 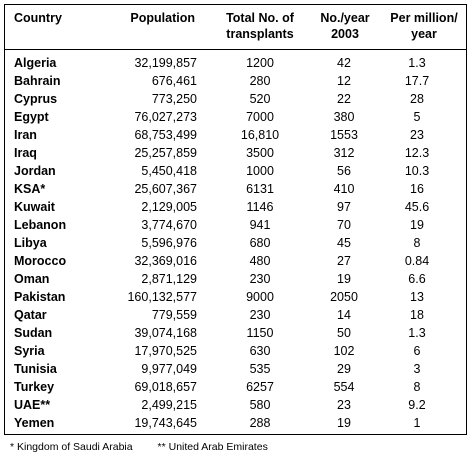 I want to click on table-row: Turkey 69,018,657 6257 554 8, so click(x=235, y=387).